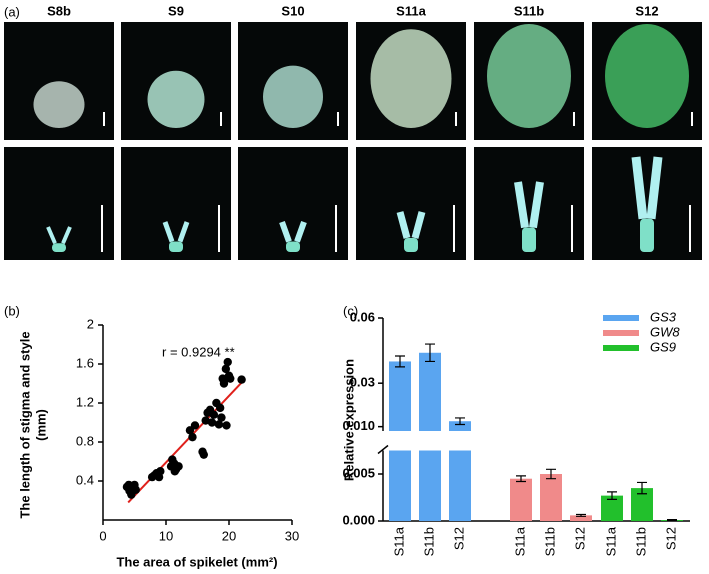 Image resolution: width=709 pixels, height=574 pixels. What do you see at coordinates (85, 401) in the screenshot?
I see `y-tick-label: 1.2` at bounding box center [85, 401].